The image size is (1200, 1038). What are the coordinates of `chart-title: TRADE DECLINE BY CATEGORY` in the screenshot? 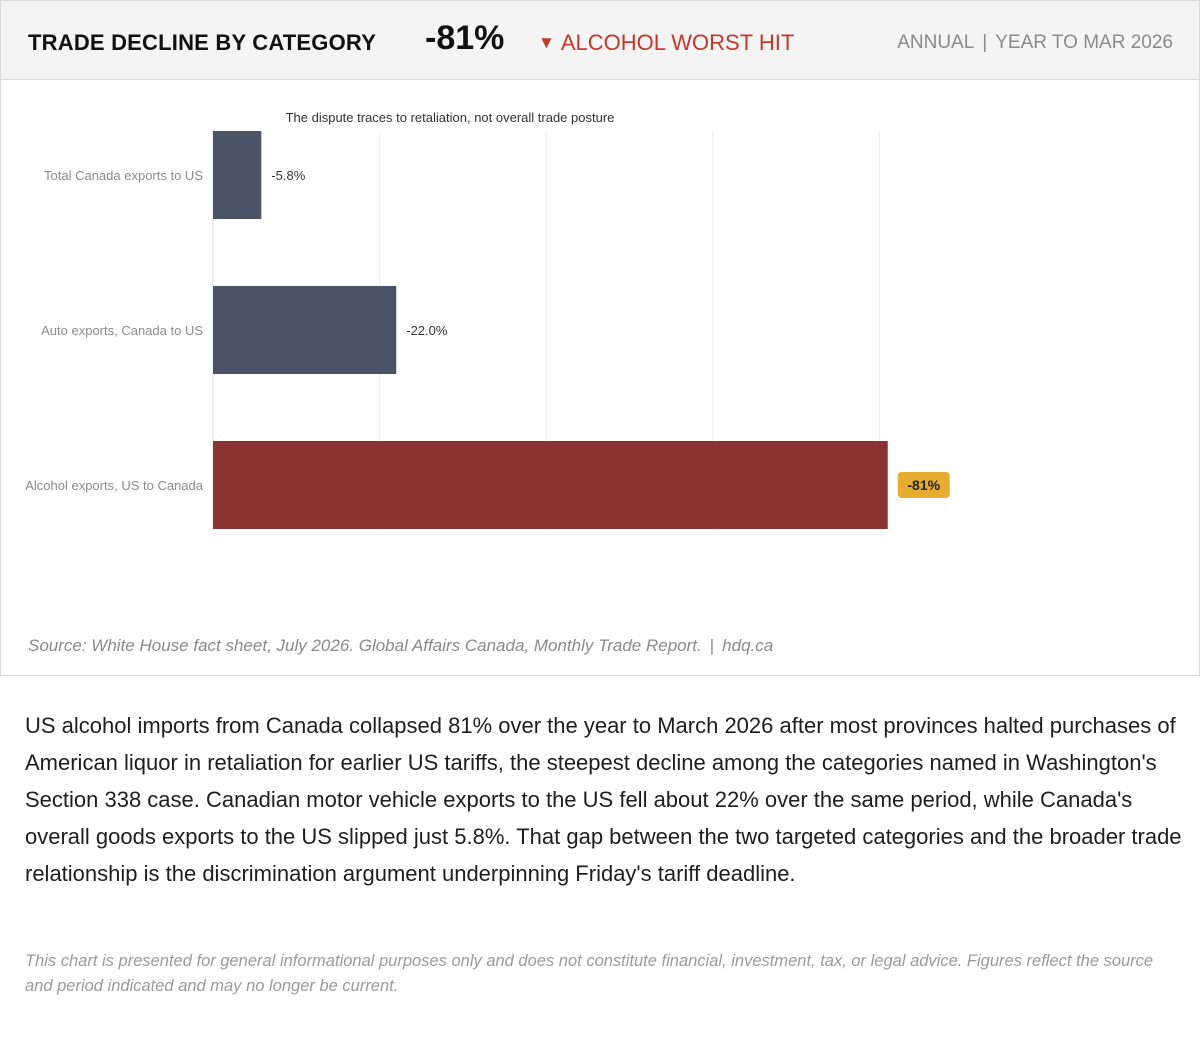 It's located at (202, 42).